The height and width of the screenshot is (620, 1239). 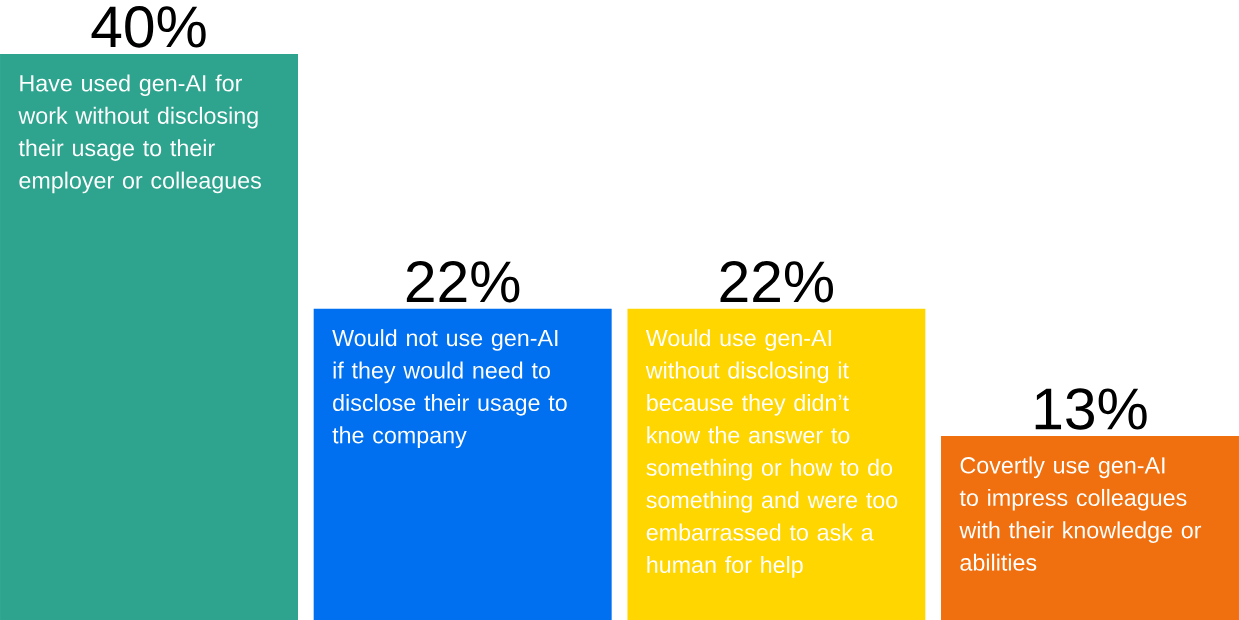 What do you see at coordinates (1080, 513) in the screenshot?
I see `x-tick-label: Covertly use gen-AI to impress colleagues with their knowledge or abilities` at bounding box center [1080, 513].